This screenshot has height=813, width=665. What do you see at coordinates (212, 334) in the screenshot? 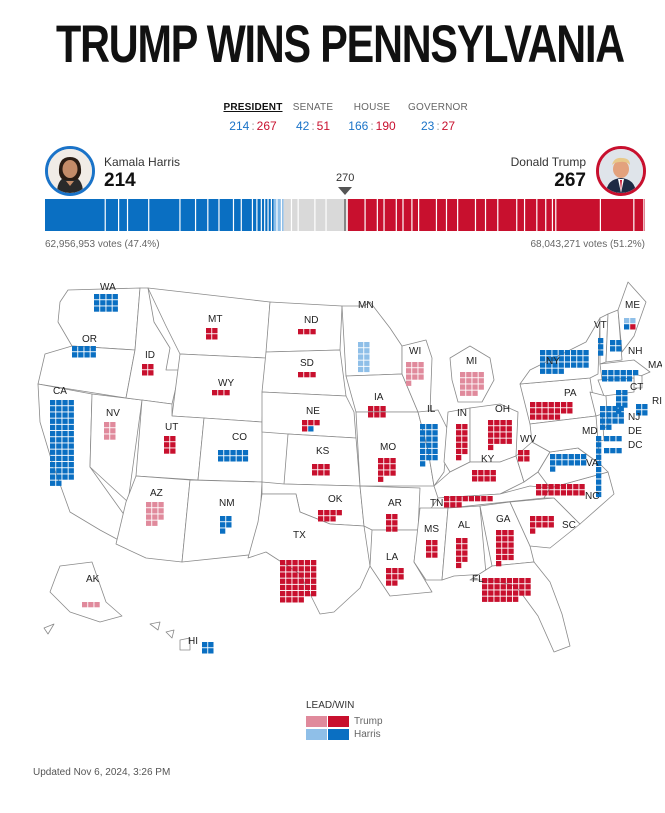
I see `state-tiles-mt` at bounding box center [212, 334].